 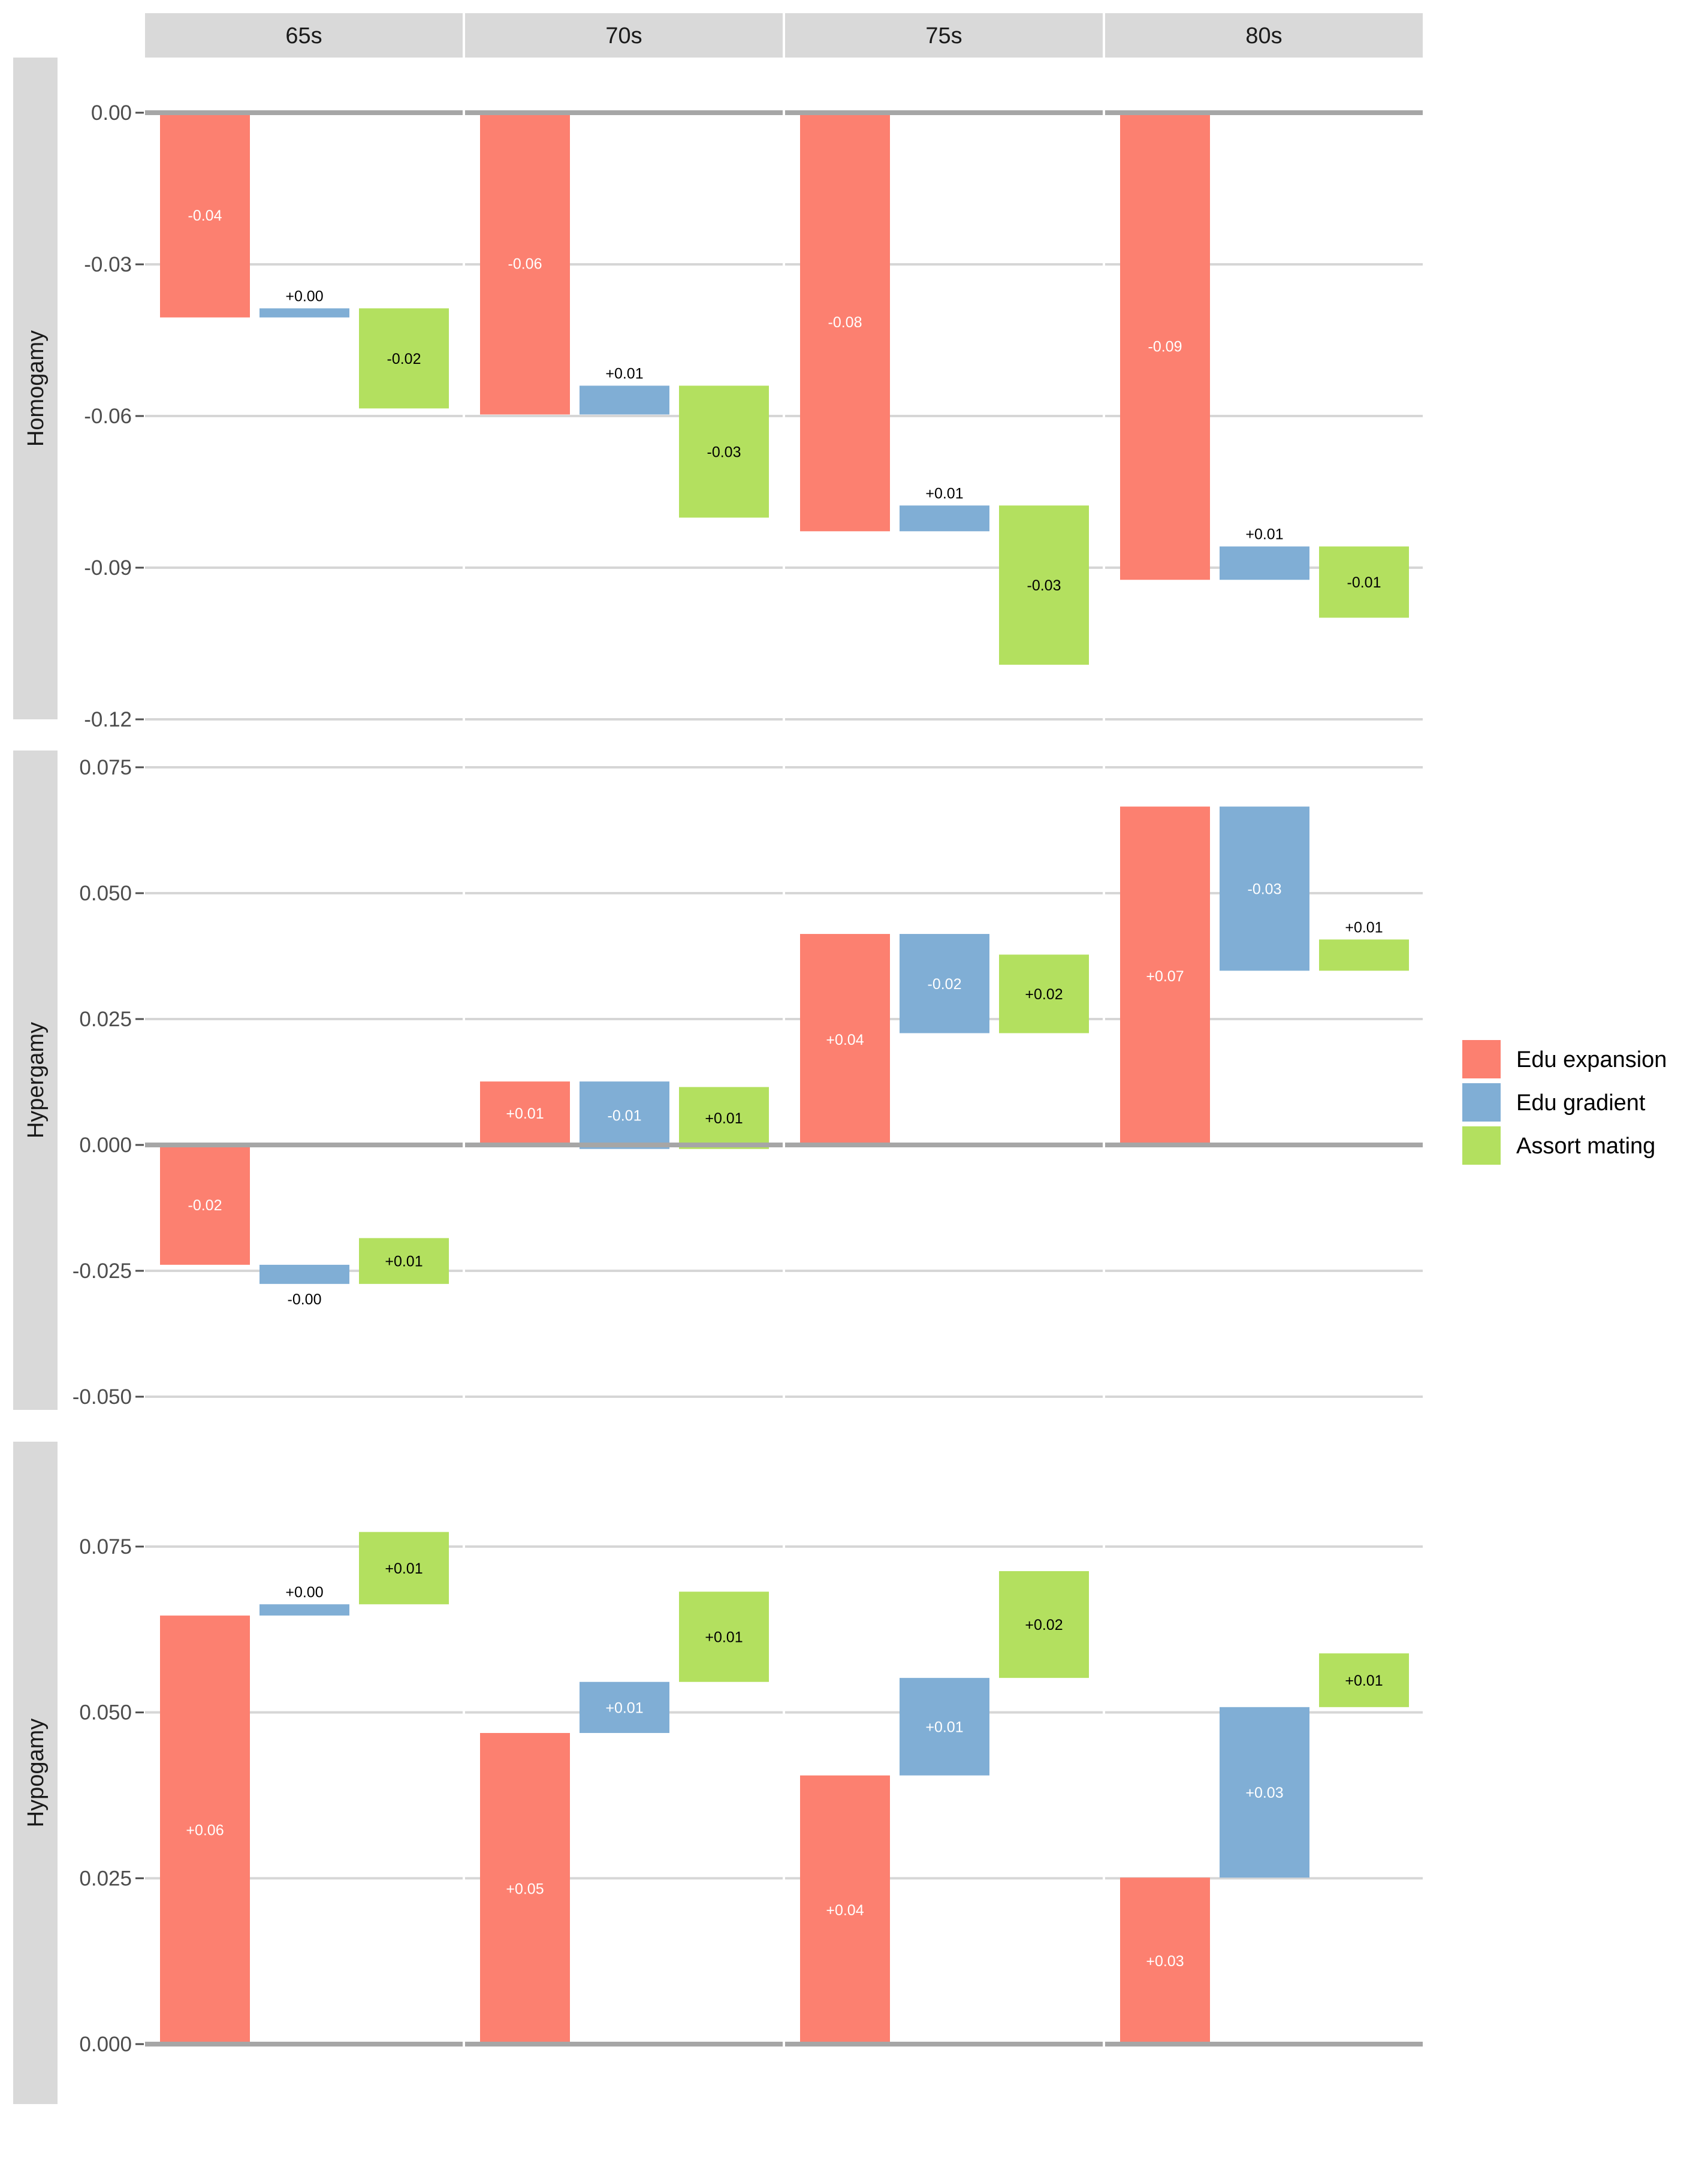 I want to click on facet-strip-75s, so click(x=944, y=35).